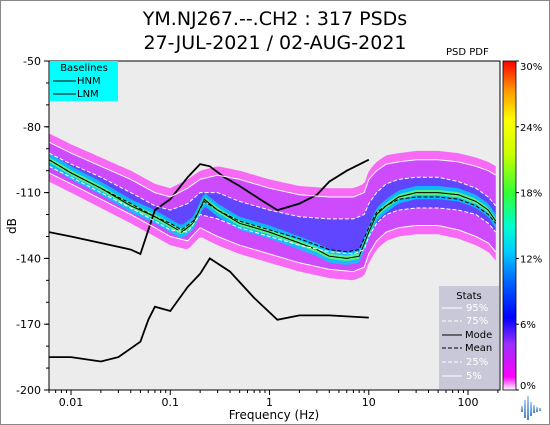 The image size is (550, 425). Describe the element at coordinates (32, 226) in the screenshot. I see `y-axis: -50 -80 -110 -140 -170 -200` at that location.